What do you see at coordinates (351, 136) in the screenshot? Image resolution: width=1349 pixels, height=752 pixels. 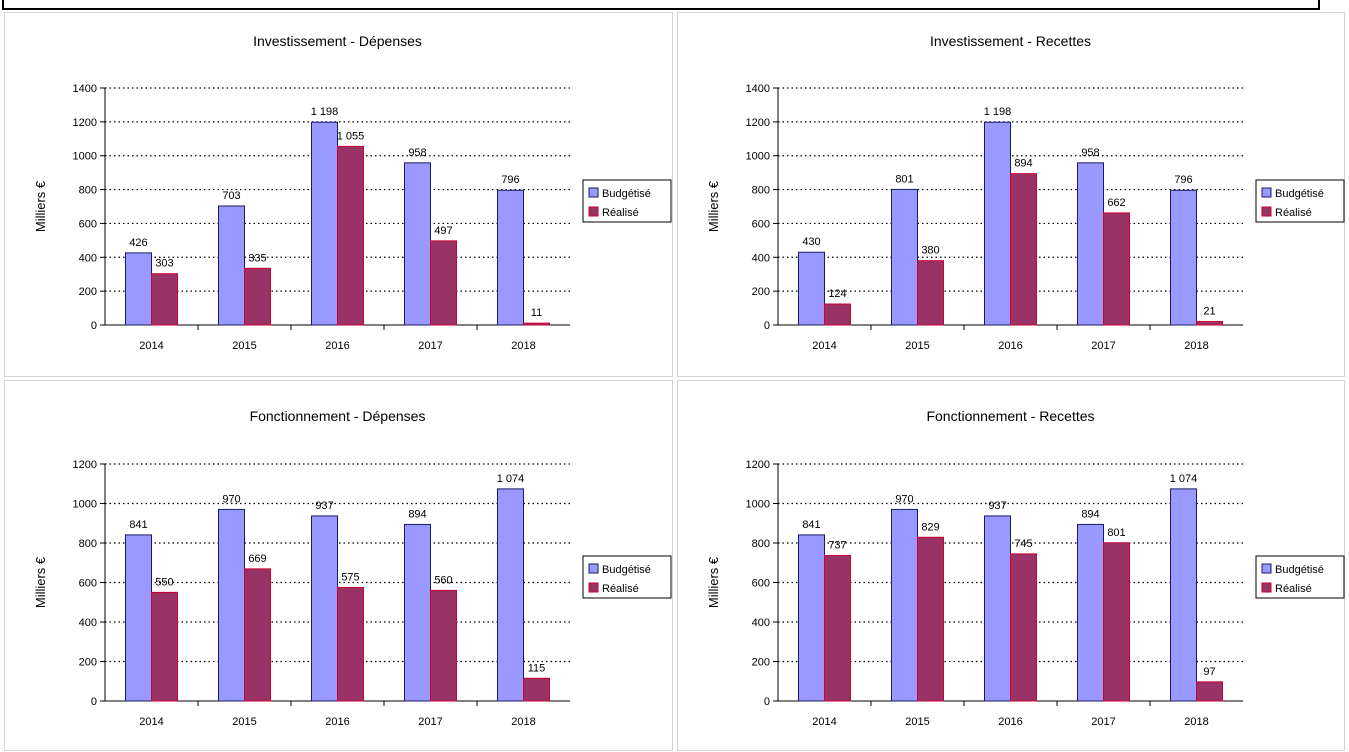 I see `data-label: 1 055` at bounding box center [351, 136].